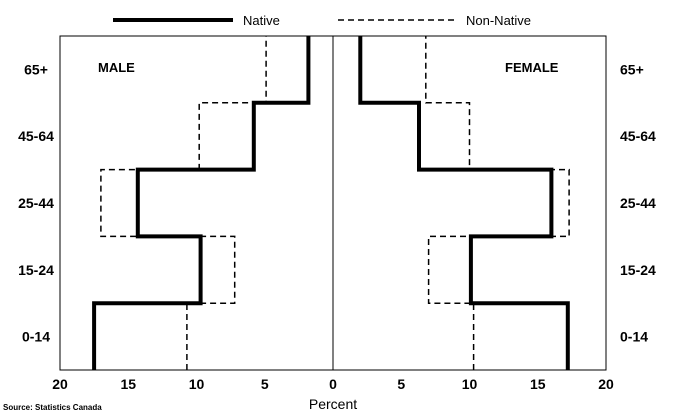 This screenshot has height=413, width=673. I want to click on y-tick-right-25-44: 25-44, so click(638, 203).